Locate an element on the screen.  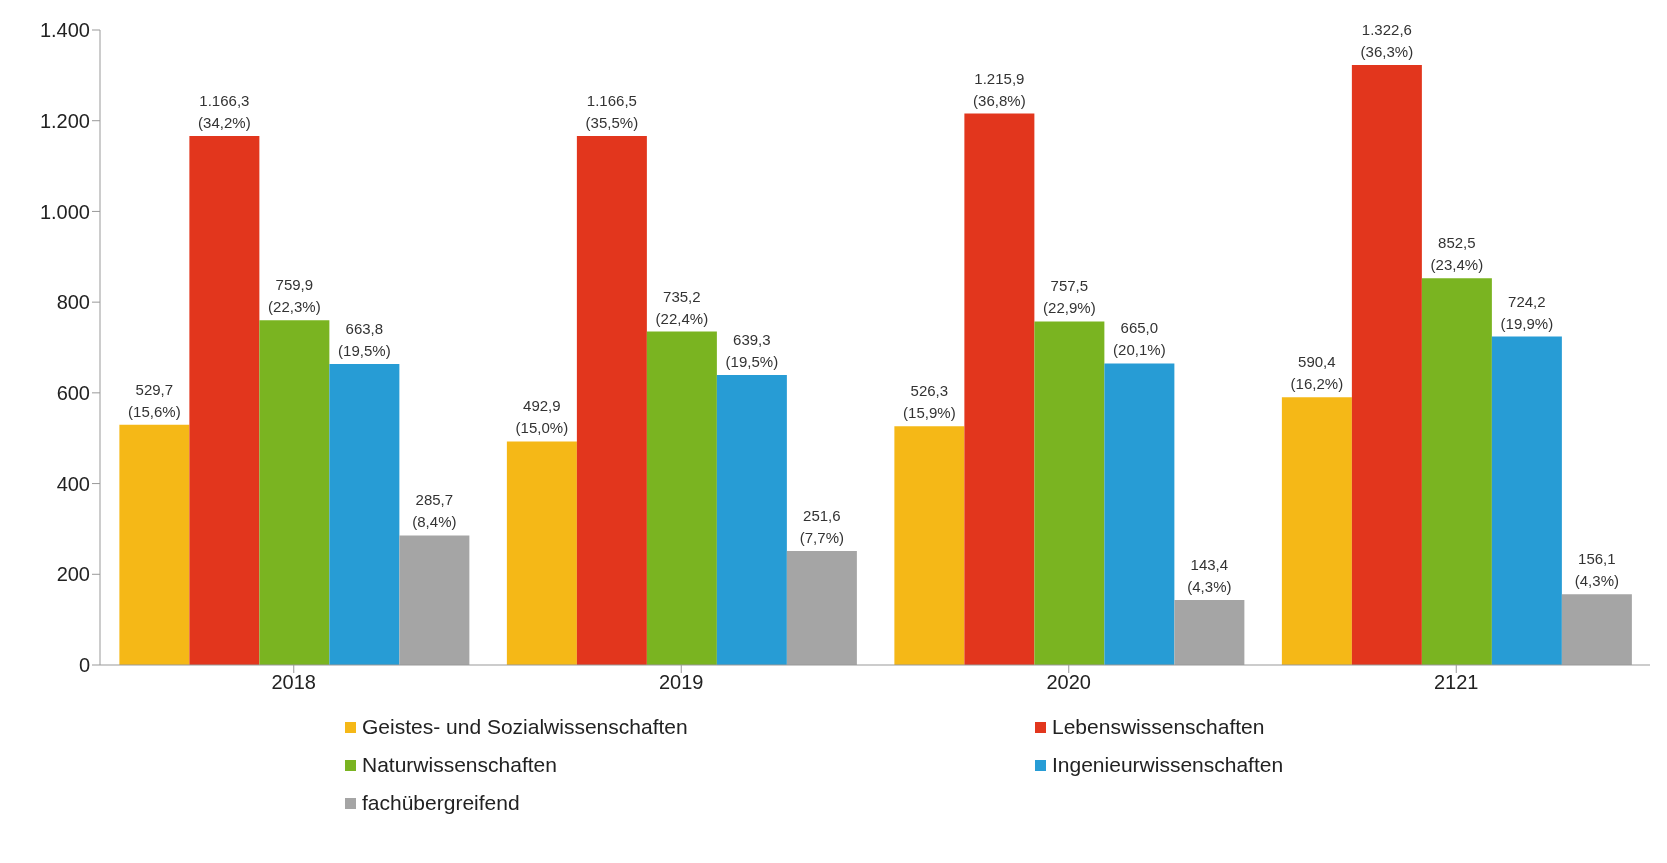
legend-label: Naturwissenschaften is located at coordinates (459, 765).